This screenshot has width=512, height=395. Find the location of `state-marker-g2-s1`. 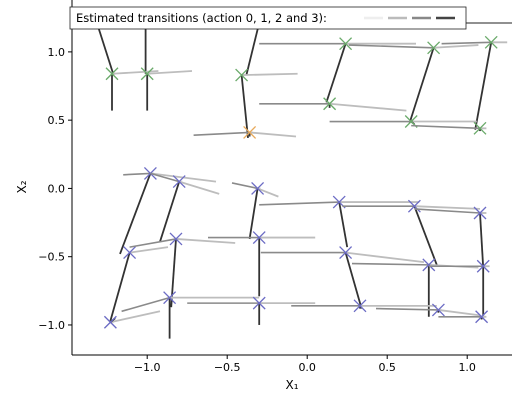

state-marker-g2-s1 is located at coordinates (179, 182).